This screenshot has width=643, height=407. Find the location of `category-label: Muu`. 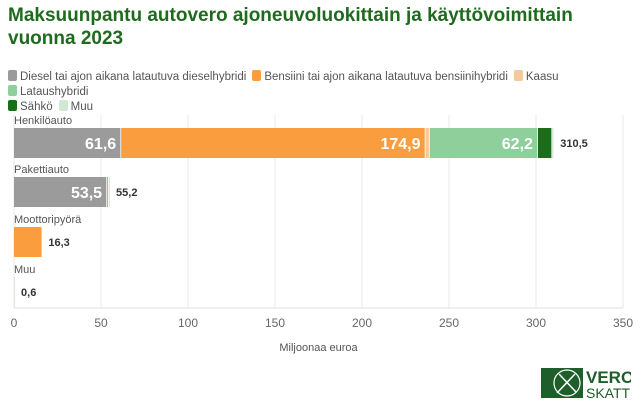

category-label: Muu is located at coordinates (24, 270).